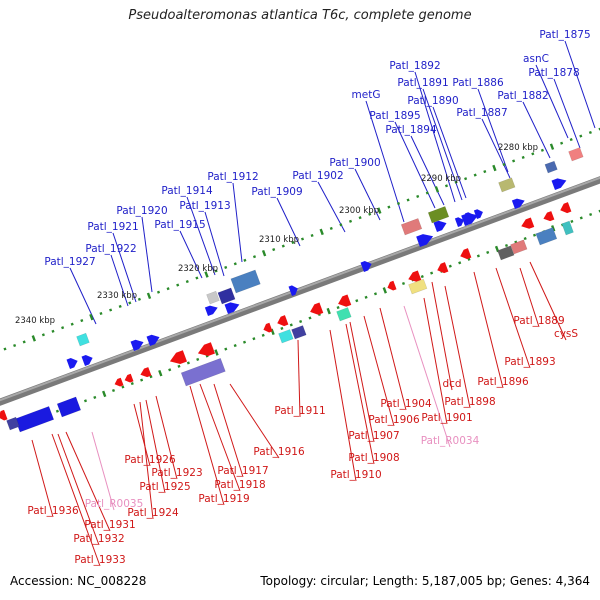  What do you see at coordinates (223, 499) in the screenshot?
I see `gene-label: Patl_1919` at bounding box center [223, 499].